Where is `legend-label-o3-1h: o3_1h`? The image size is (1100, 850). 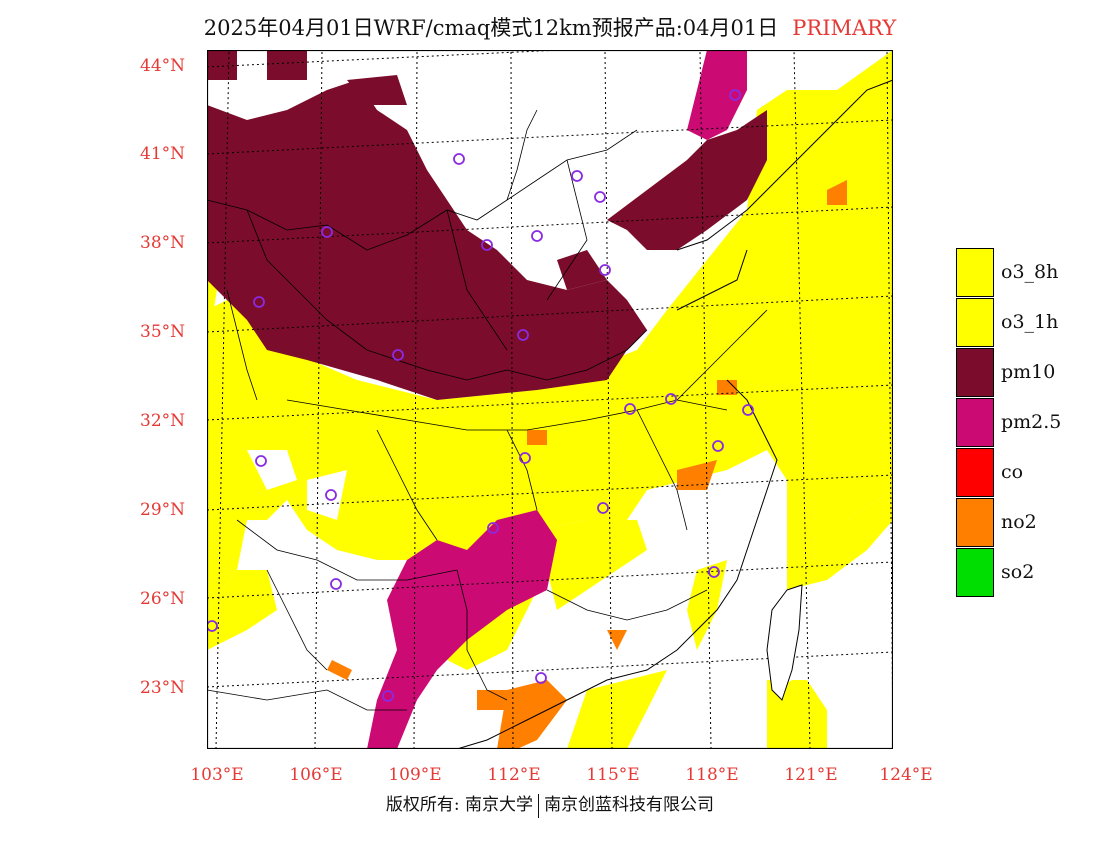
legend-label-o3-1h: o3_1h is located at coordinates (1030, 322).